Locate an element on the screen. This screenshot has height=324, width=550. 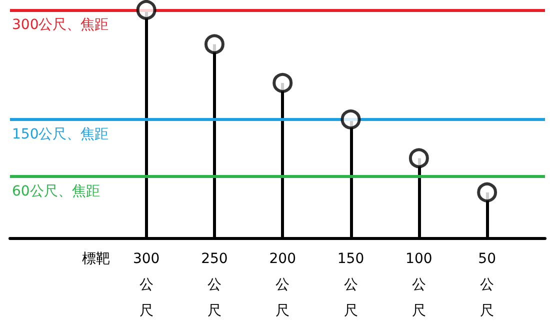
x-tick-label: 150公尺 is located at coordinates (350, 285).